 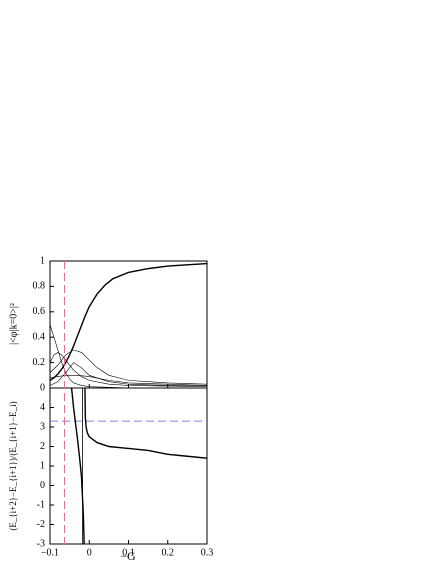 What do you see at coordinates (41, 524) in the screenshot?
I see `y-tick-label: -2` at bounding box center [41, 524].